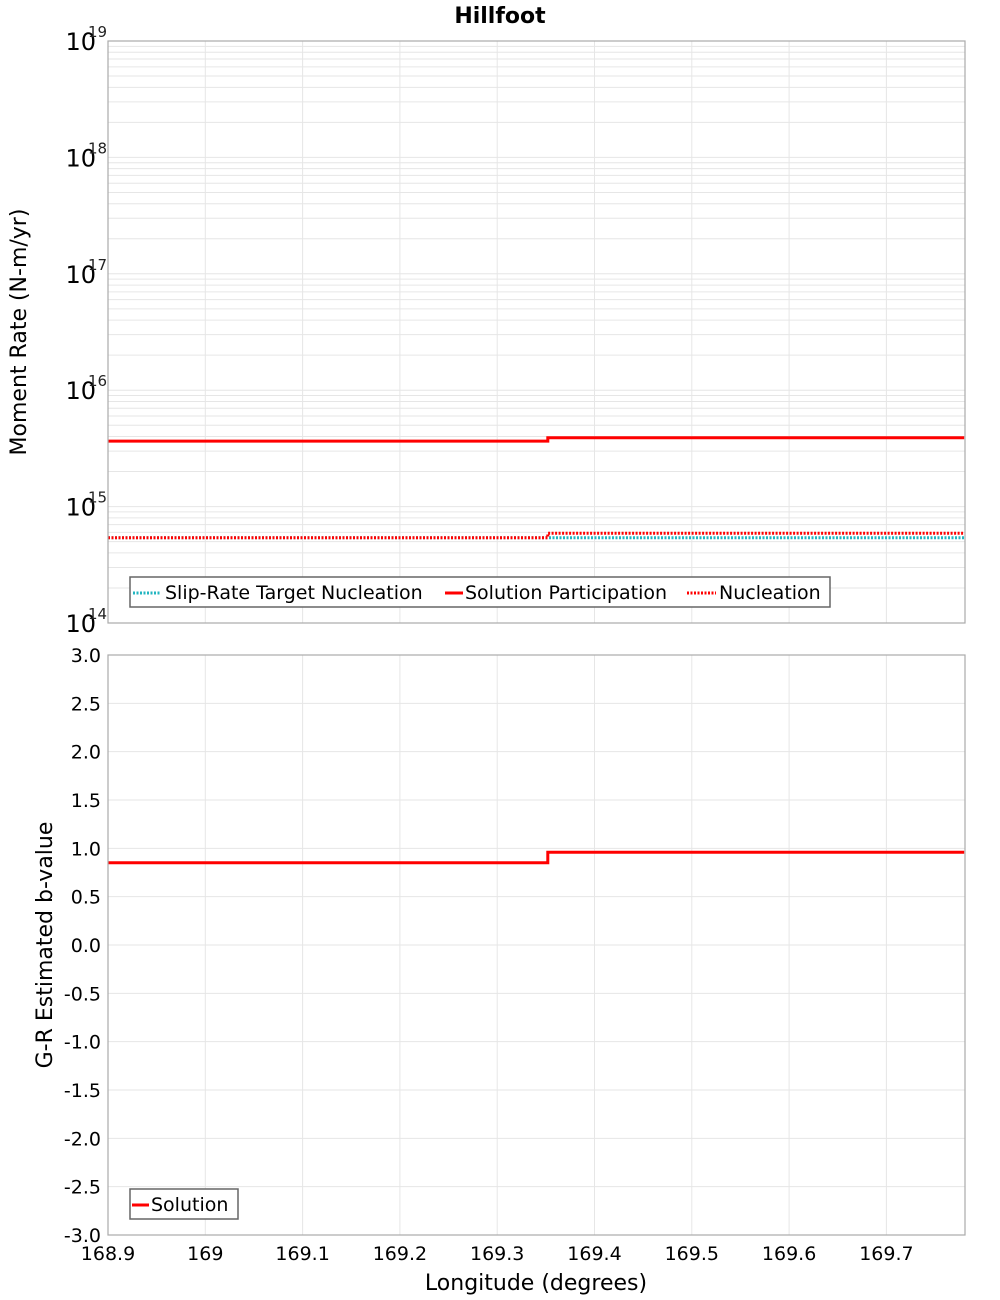 The height and width of the screenshot is (1300, 1000). I want to click on y-tick-label: 0.0, so click(86, 946).